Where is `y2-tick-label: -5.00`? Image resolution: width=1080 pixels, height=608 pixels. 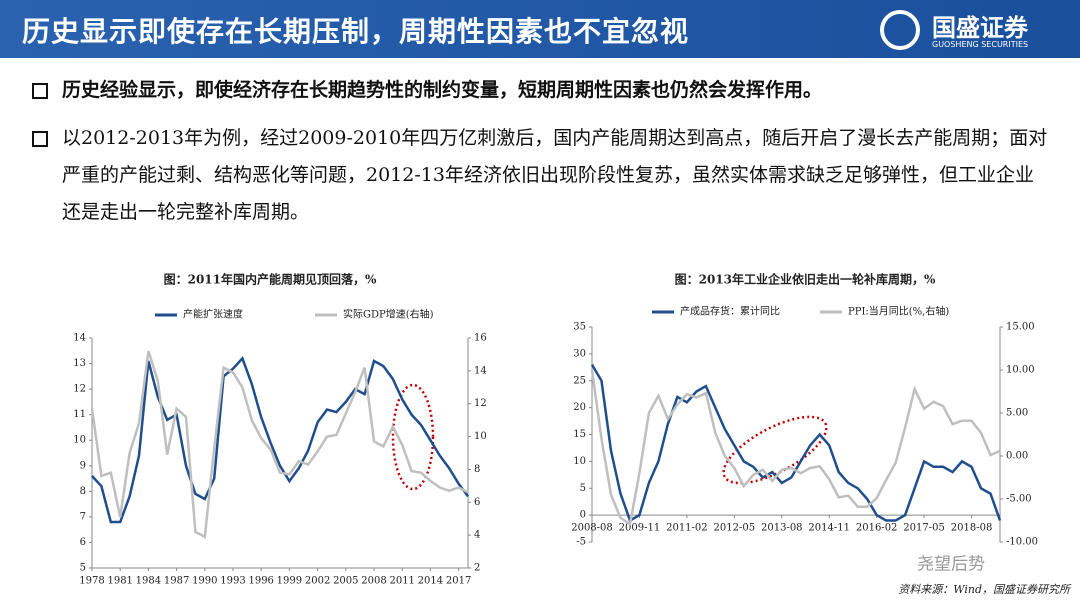
y2-tick-label: -5.00 is located at coordinates (1019, 499).